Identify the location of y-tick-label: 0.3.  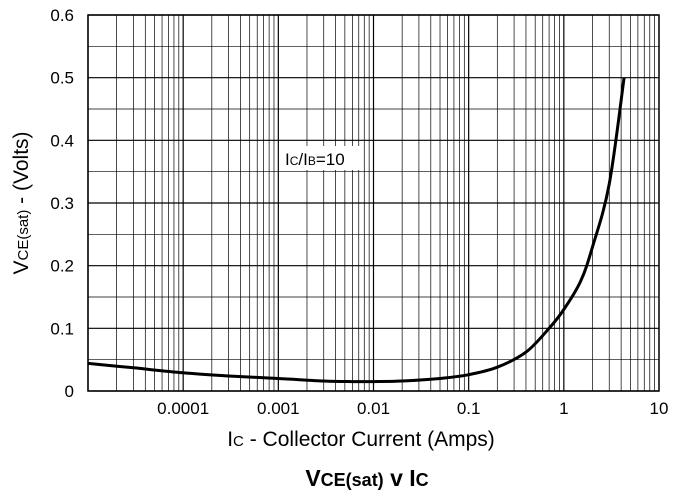
(62, 203).